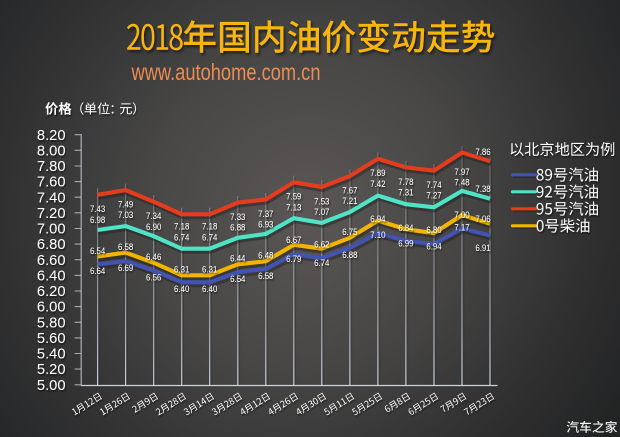  What do you see at coordinates (51, 198) in the screenshot?
I see `svg-text: 7.40` at bounding box center [51, 198].